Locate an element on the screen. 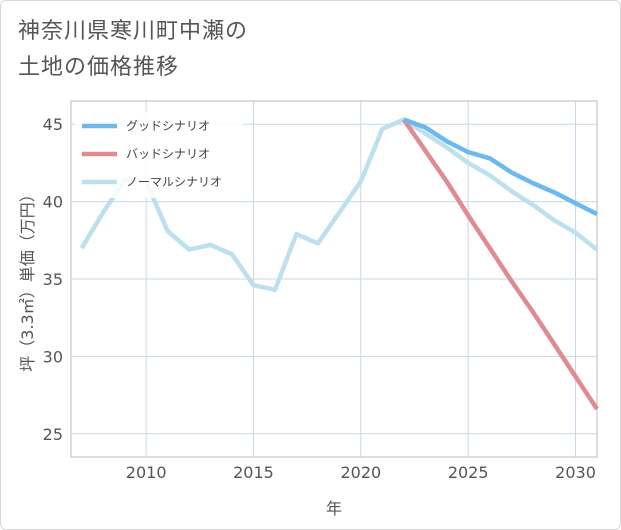 The width and height of the screenshot is (621, 530). x-tick-label: 2010 is located at coordinates (146, 472).